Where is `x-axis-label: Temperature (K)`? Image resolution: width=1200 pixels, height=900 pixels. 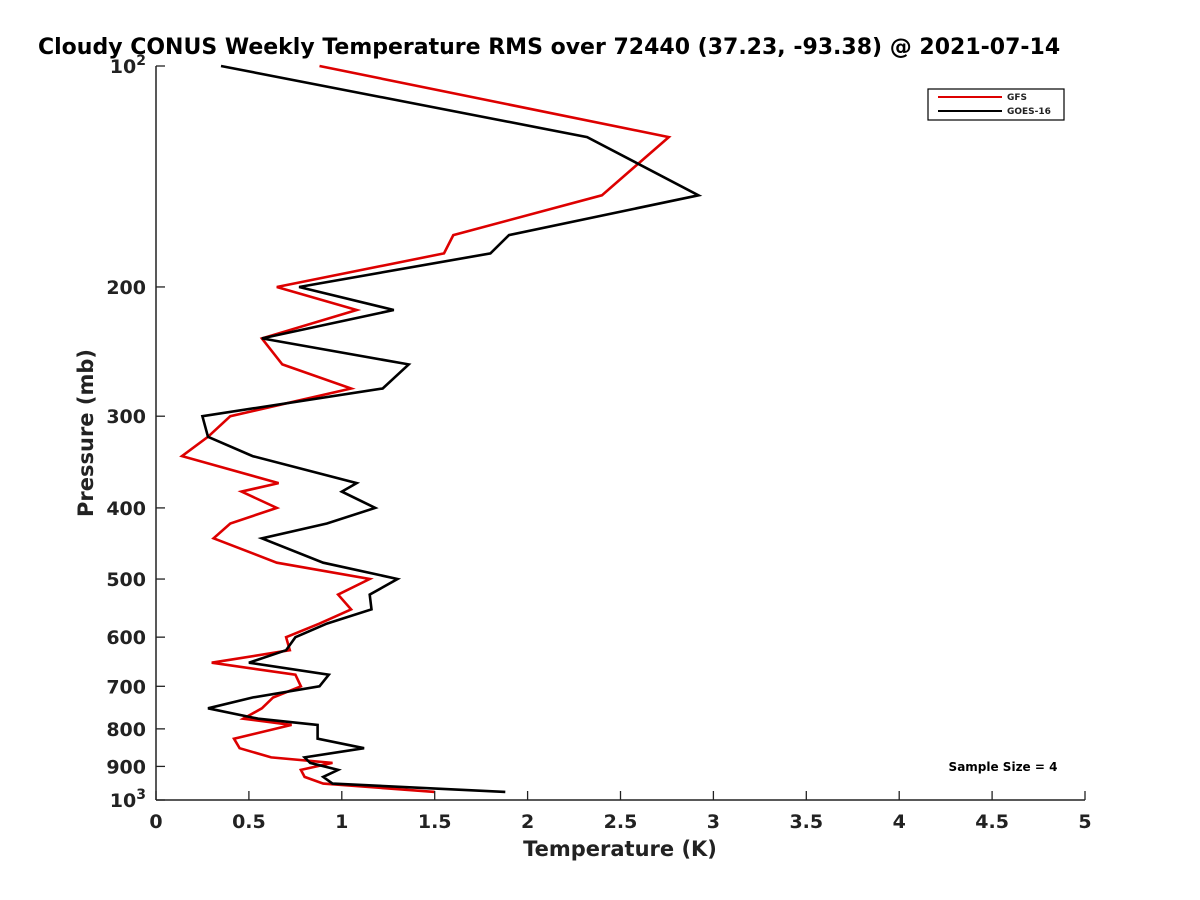 x-axis-label: Temperature (K) is located at coordinates (620, 849).